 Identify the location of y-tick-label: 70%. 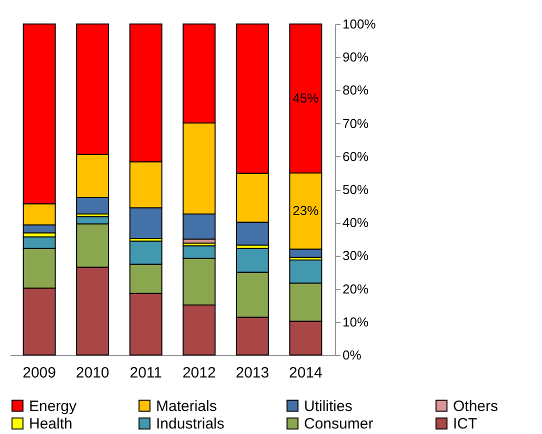
(355, 123).